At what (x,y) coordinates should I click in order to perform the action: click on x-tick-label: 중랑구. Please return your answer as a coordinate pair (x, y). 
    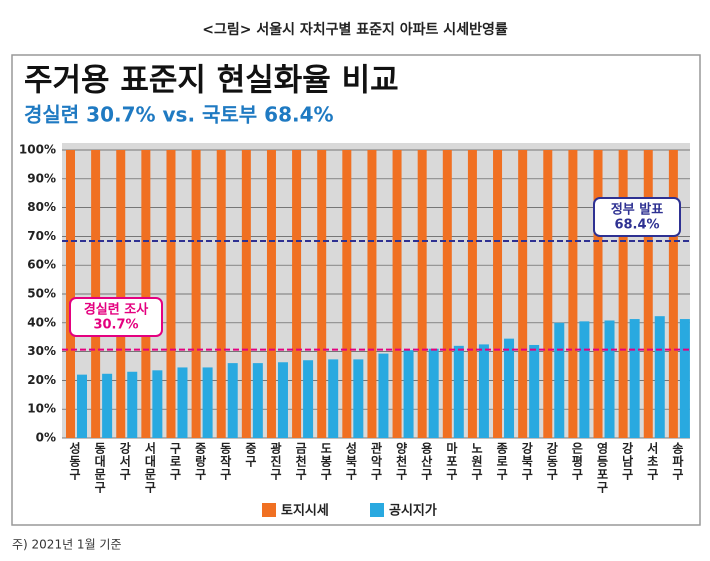
    Looking at the image, I should click on (200, 461).